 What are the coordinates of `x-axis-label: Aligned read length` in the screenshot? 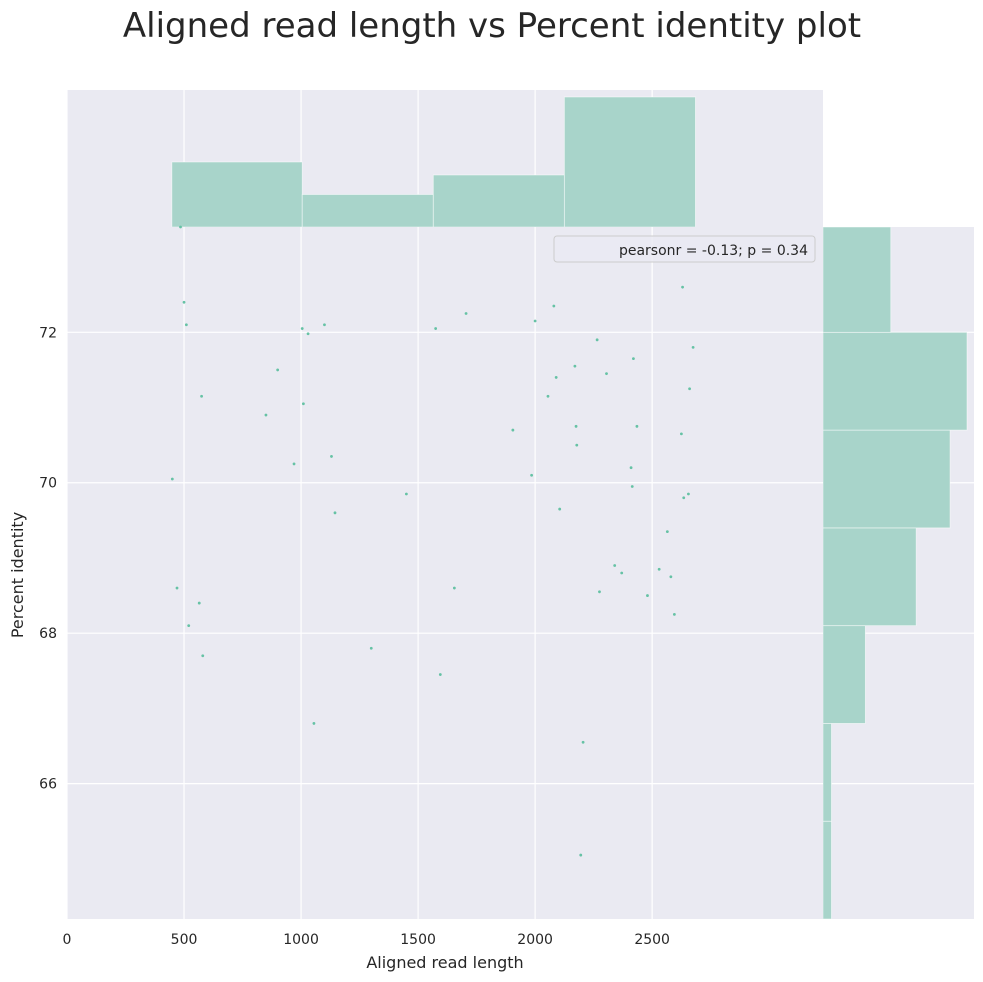 It's located at (444, 962).